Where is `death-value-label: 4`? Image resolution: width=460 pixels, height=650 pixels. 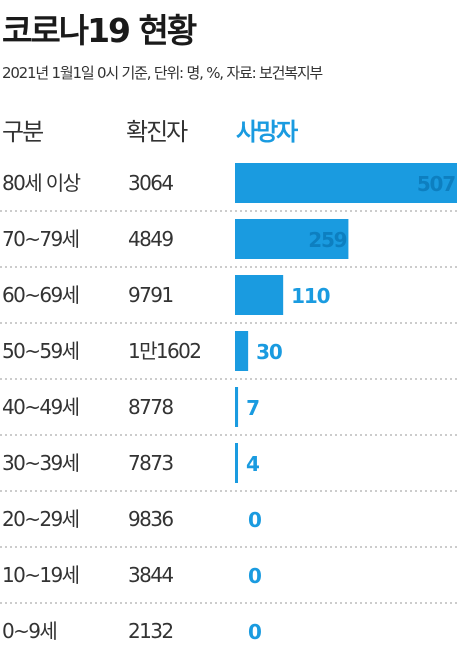
death-value-label: 4 is located at coordinates (252, 464).